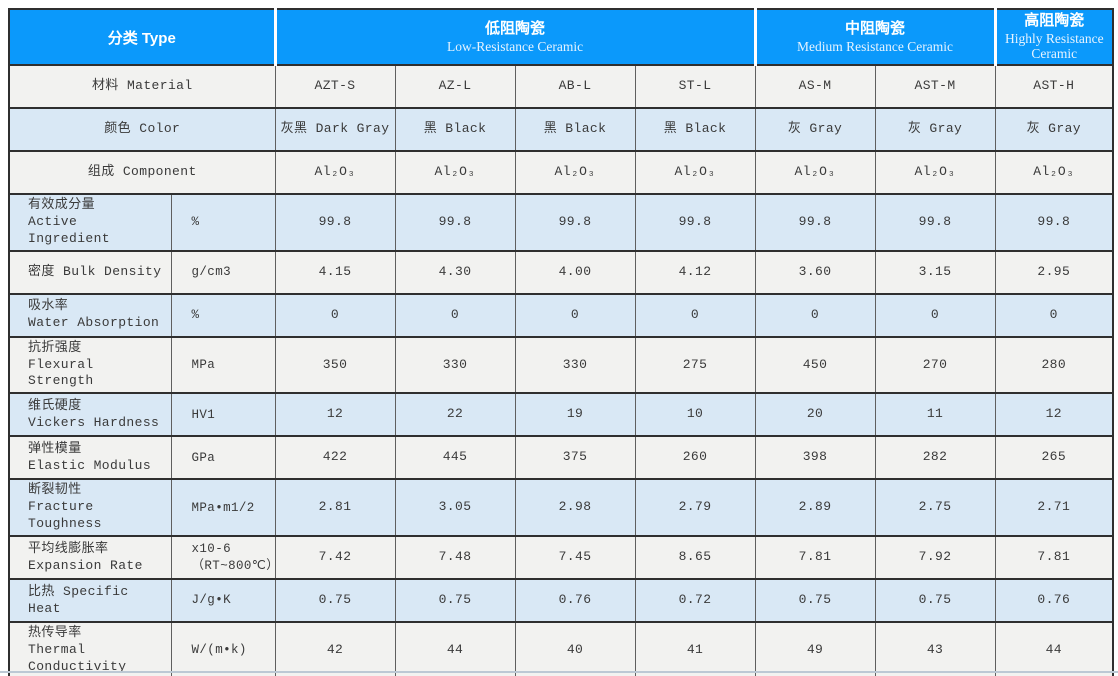 The image size is (1118, 676). I want to click on cell-value: 350, so click(335, 365).